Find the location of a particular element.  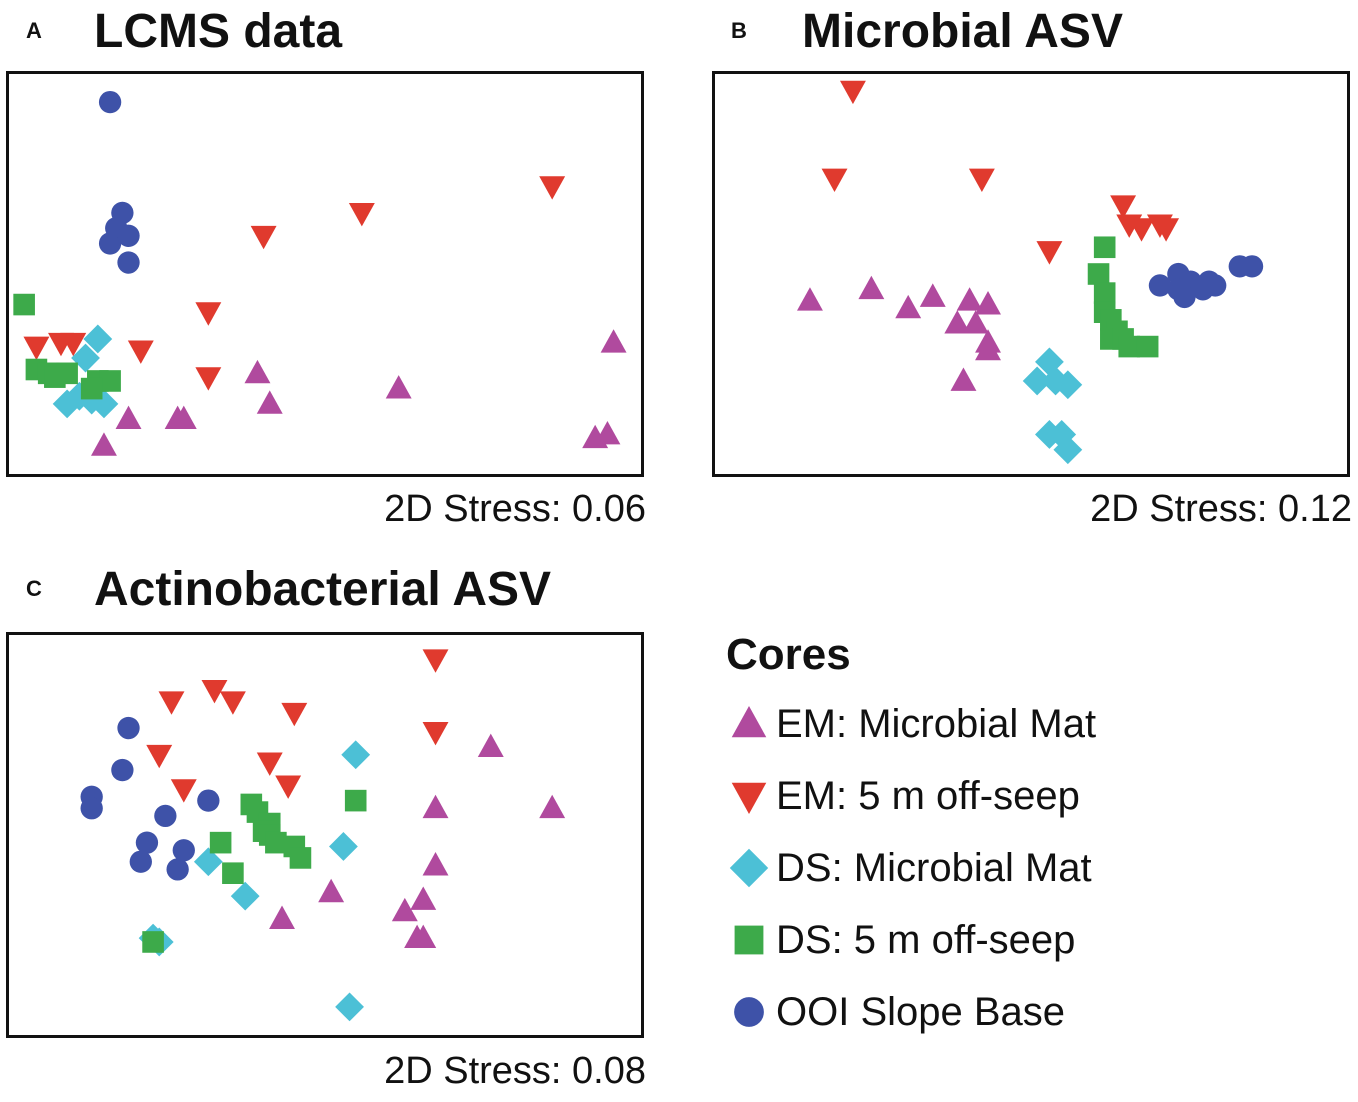

legend-item-em-off: EM: 5 m off-seep is located at coordinates (911, 796).